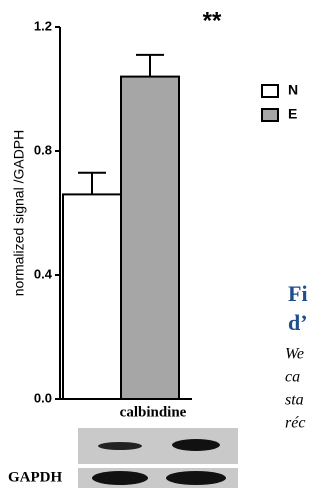 This screenshot has height=488, width=336. What do you see at coordinates (212, 20) in the screenshot?
I see `significance: **` at bounding box center [212, 20].